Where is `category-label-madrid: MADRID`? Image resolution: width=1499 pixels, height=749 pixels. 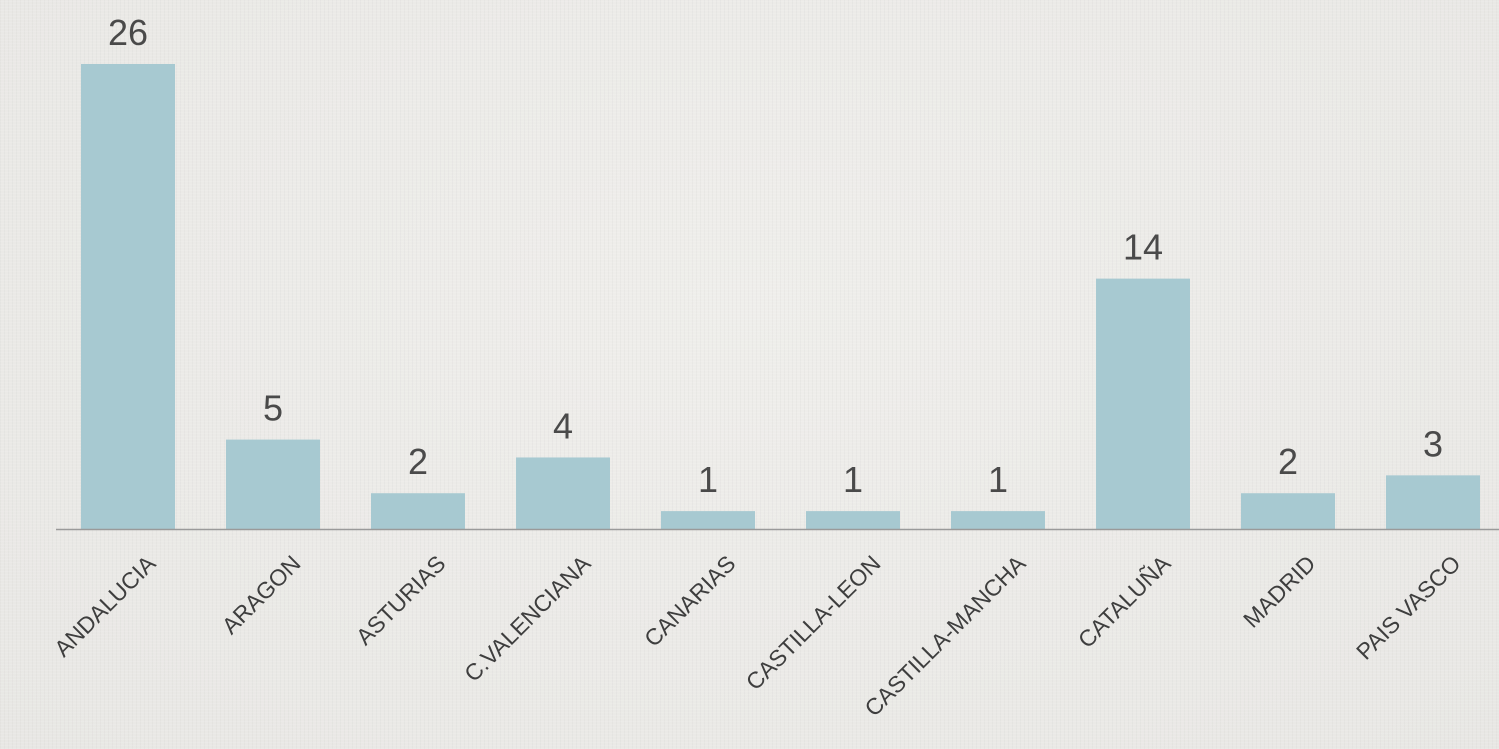 category-label-madrid: MADRID is located at coordinates (1279, 591).